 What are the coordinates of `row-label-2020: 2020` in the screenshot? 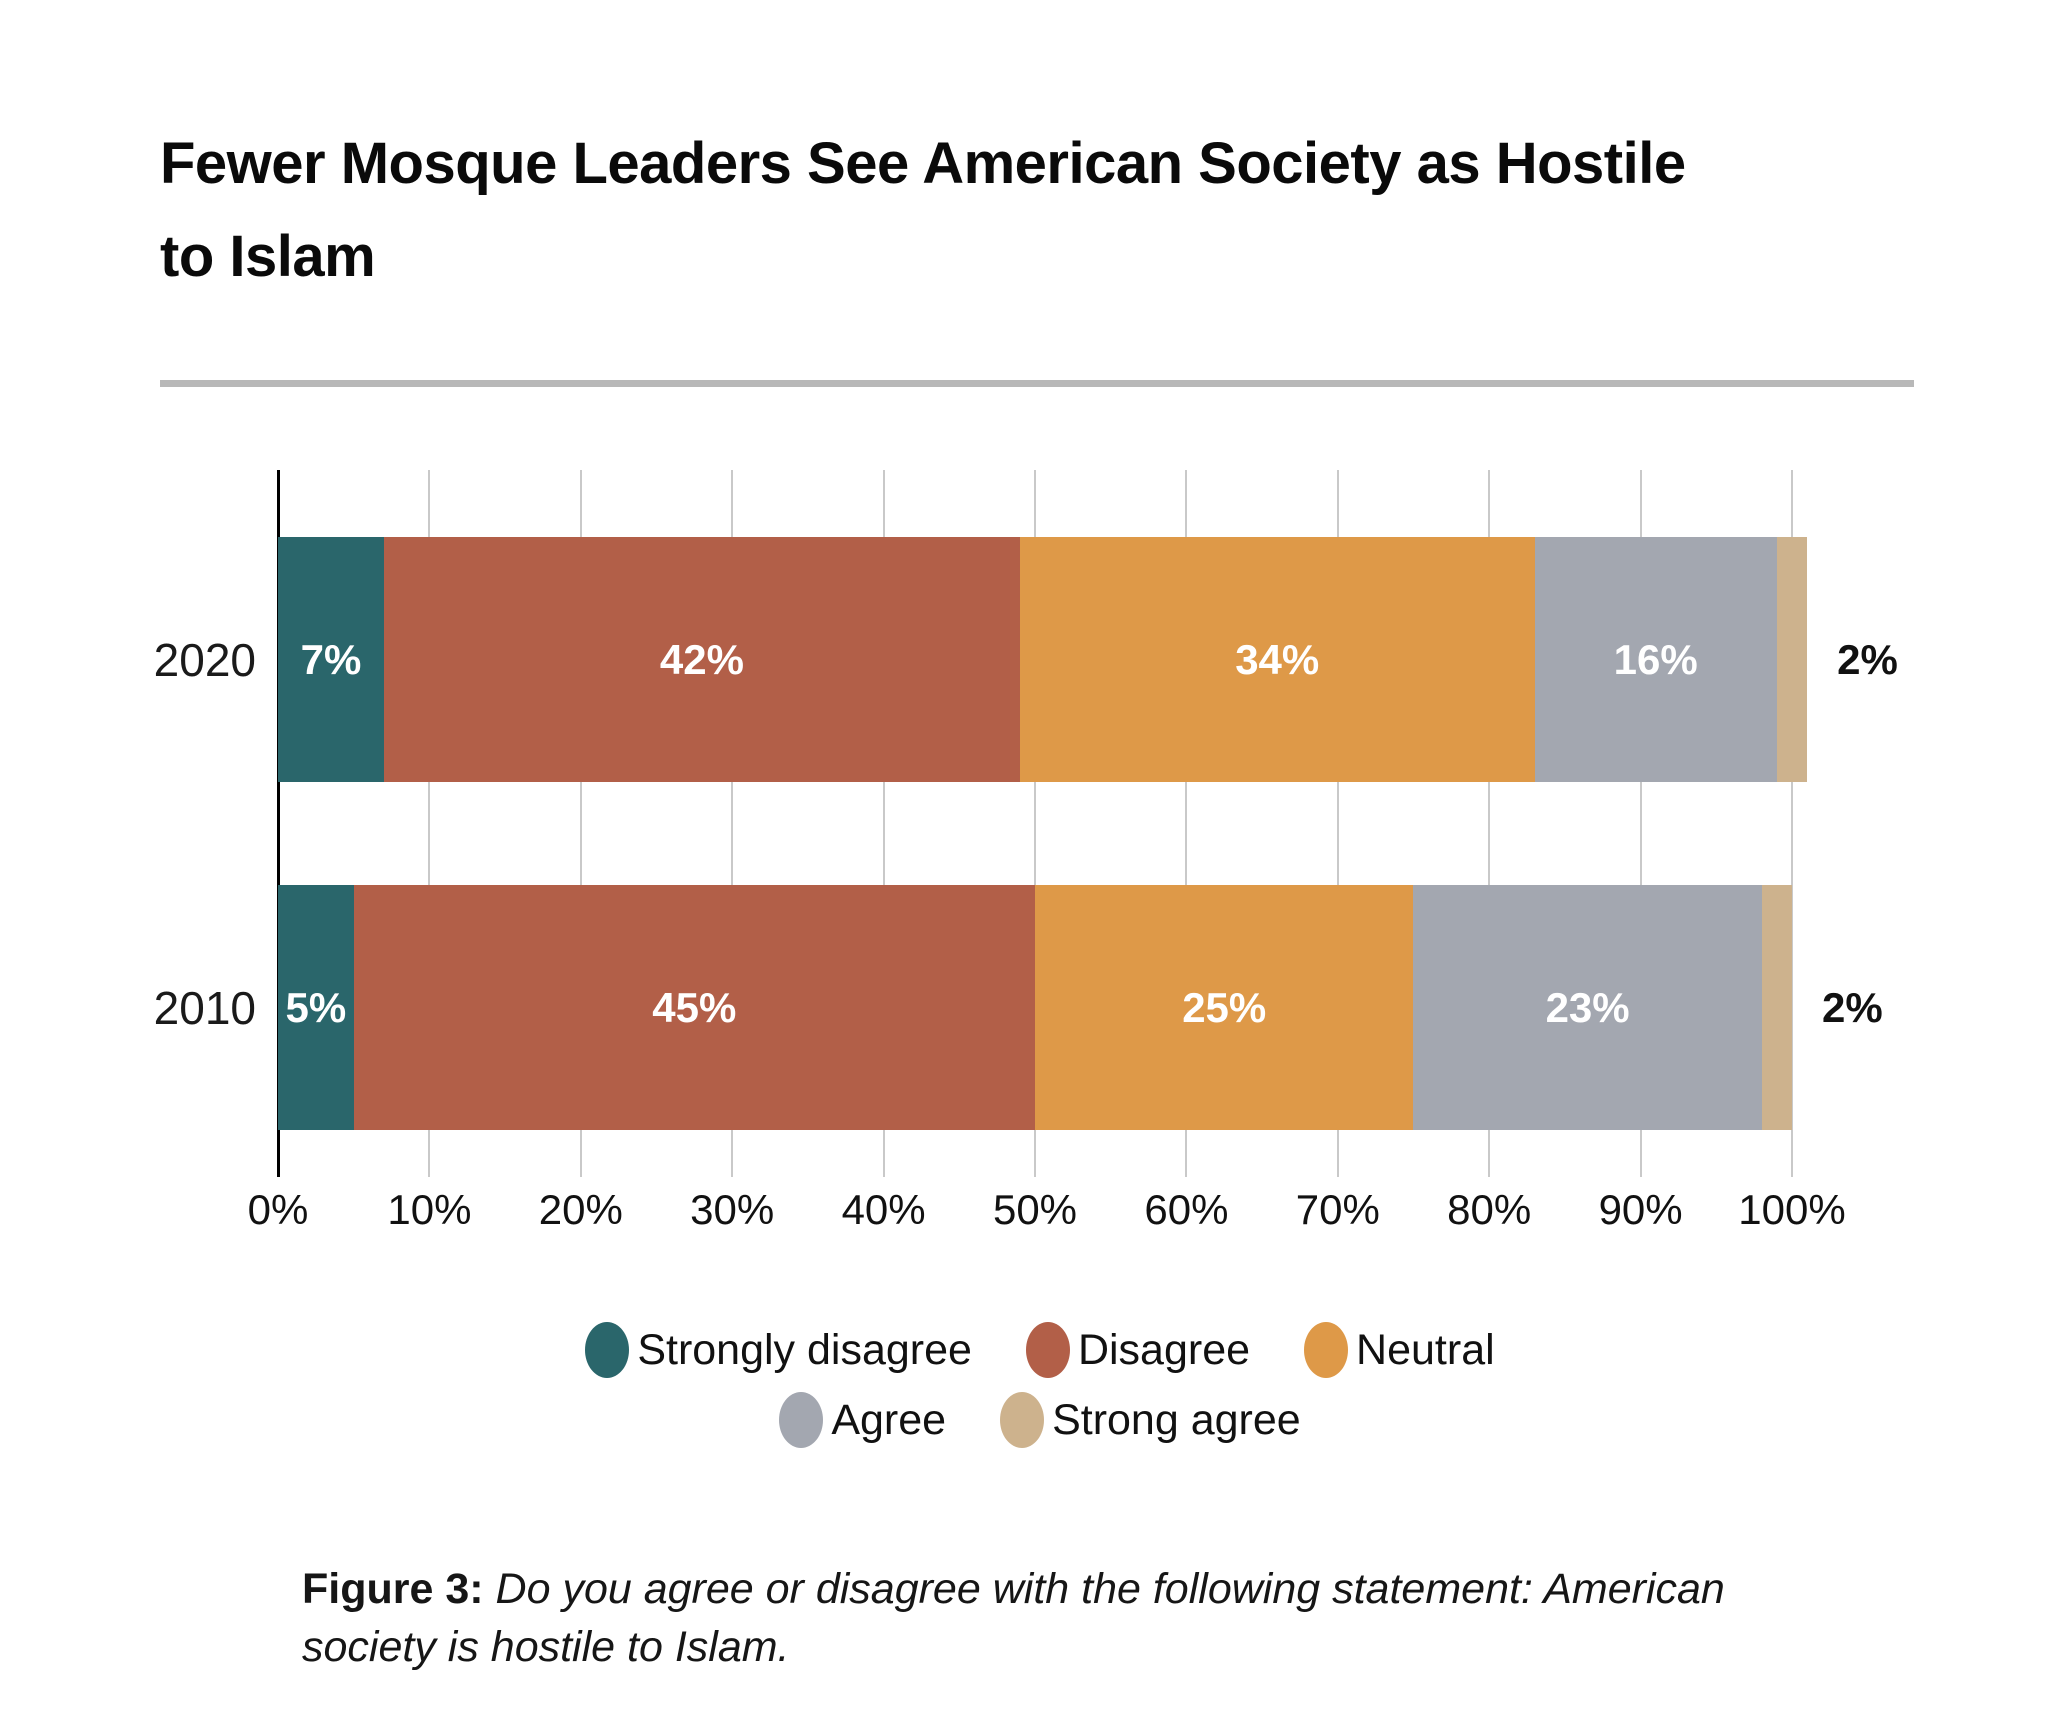 It's located at (204, 659).